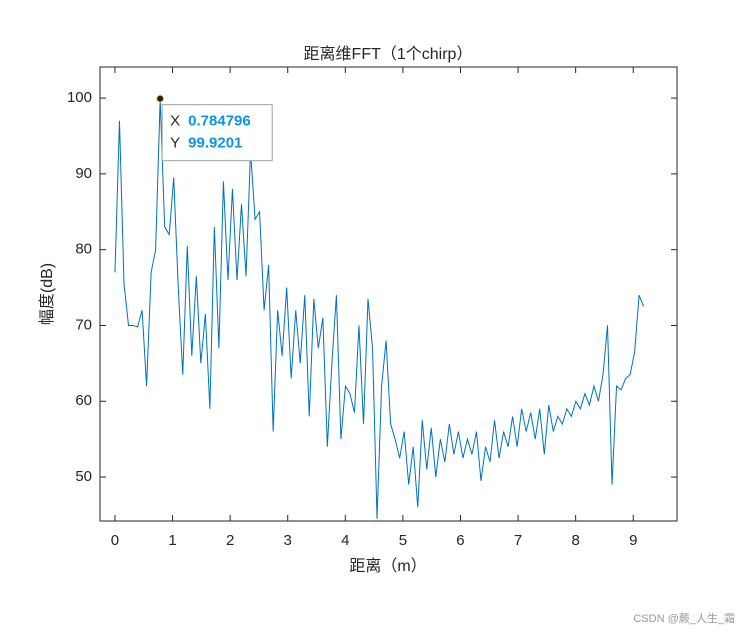 The width and height of the screenshot is (742, 632). What do you see at coordinates (83, 173) in the screenshot?
I see `y-tick-label: 90` at bounding box center [83, 173].